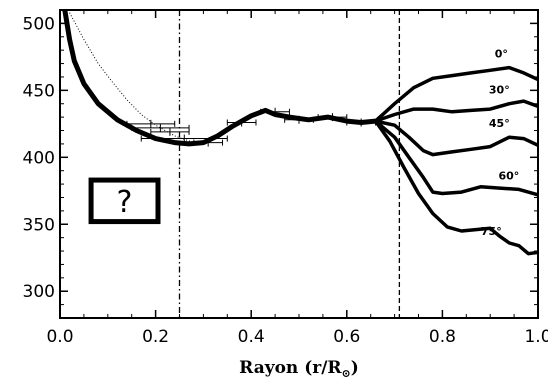 The image size is (548, 379). I want to click on series-annotation: 60°, so click(508, 175).